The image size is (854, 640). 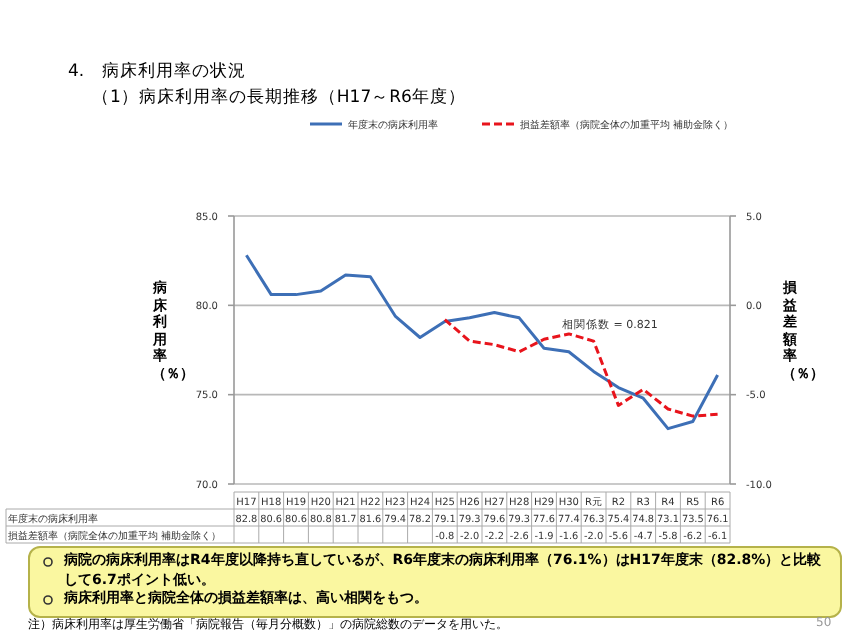 What do you see at coordinates (157, 72) in the screenshot?
I see `chart-title: 4. 病床利用率の状況` at bounding box center [157, 72].